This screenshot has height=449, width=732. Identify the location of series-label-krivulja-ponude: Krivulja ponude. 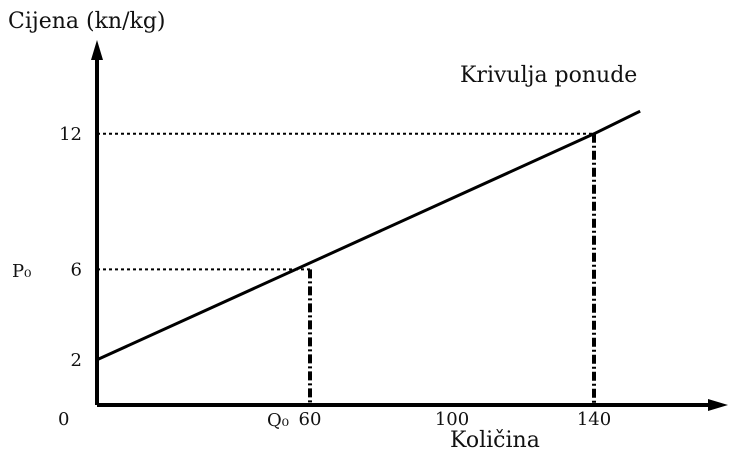
(548, 75).